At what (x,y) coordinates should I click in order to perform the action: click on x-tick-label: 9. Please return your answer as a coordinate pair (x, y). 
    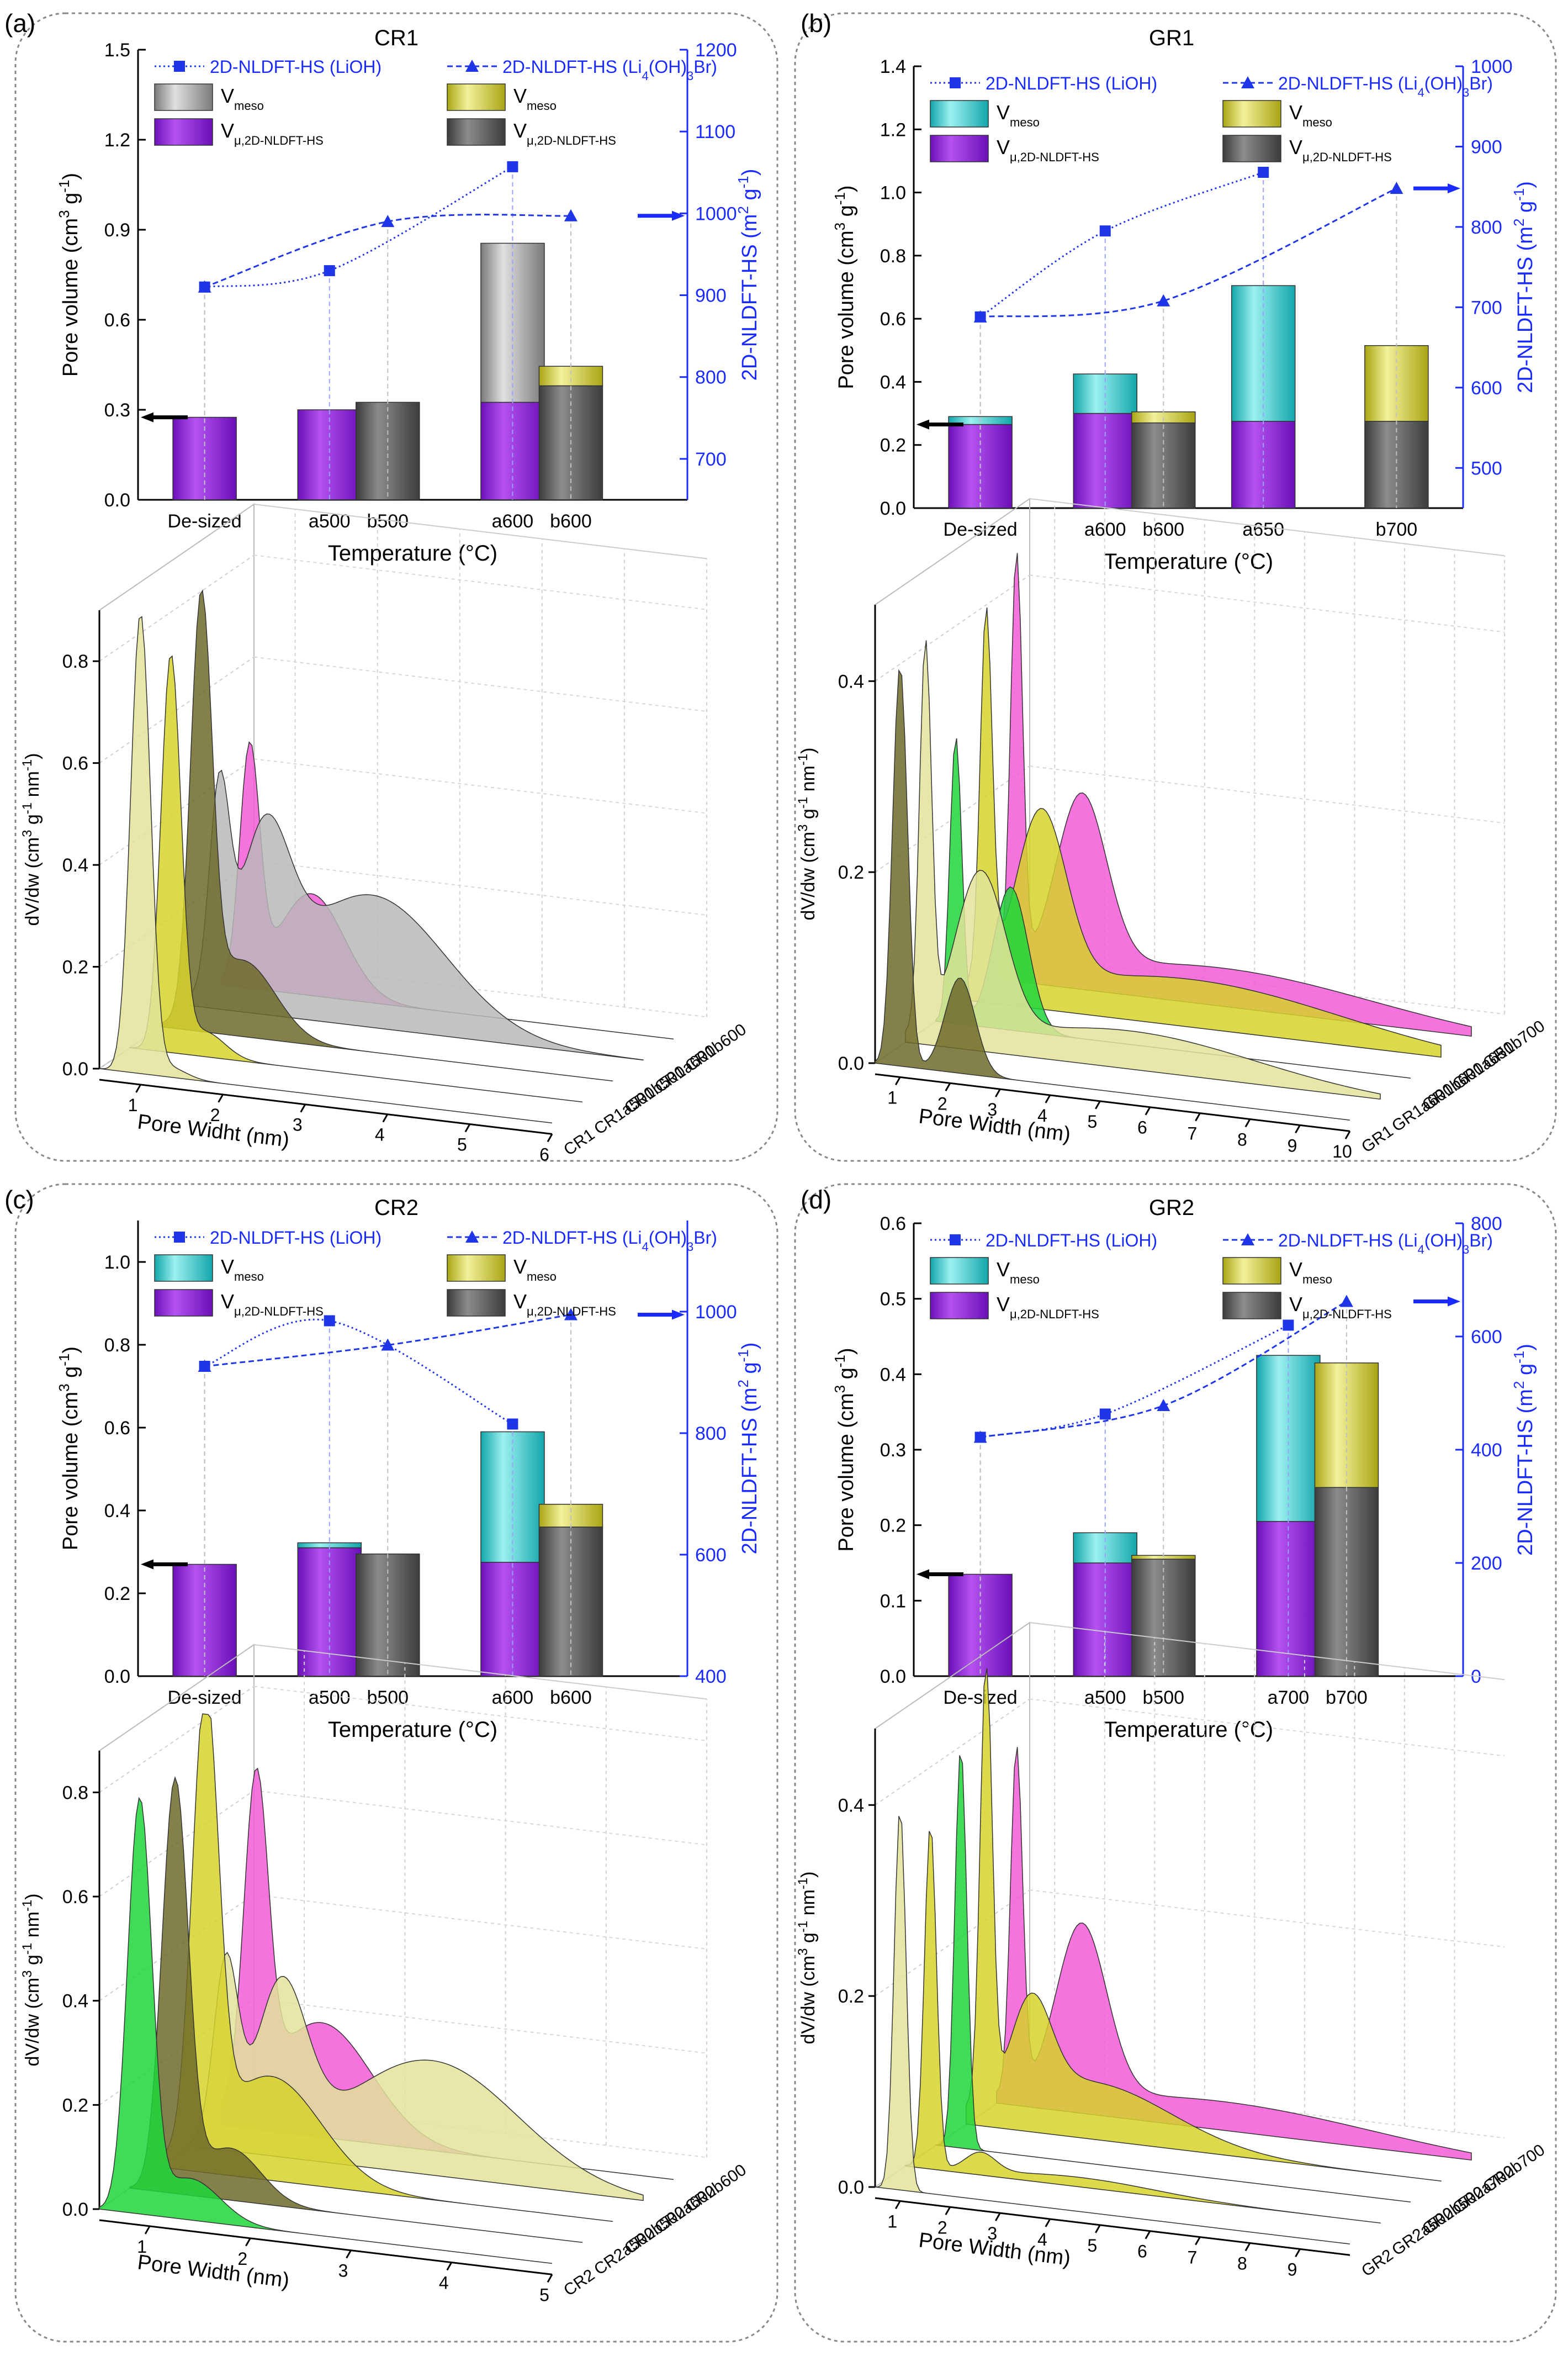
    Looking at the image, I should click on (1293, 1145).